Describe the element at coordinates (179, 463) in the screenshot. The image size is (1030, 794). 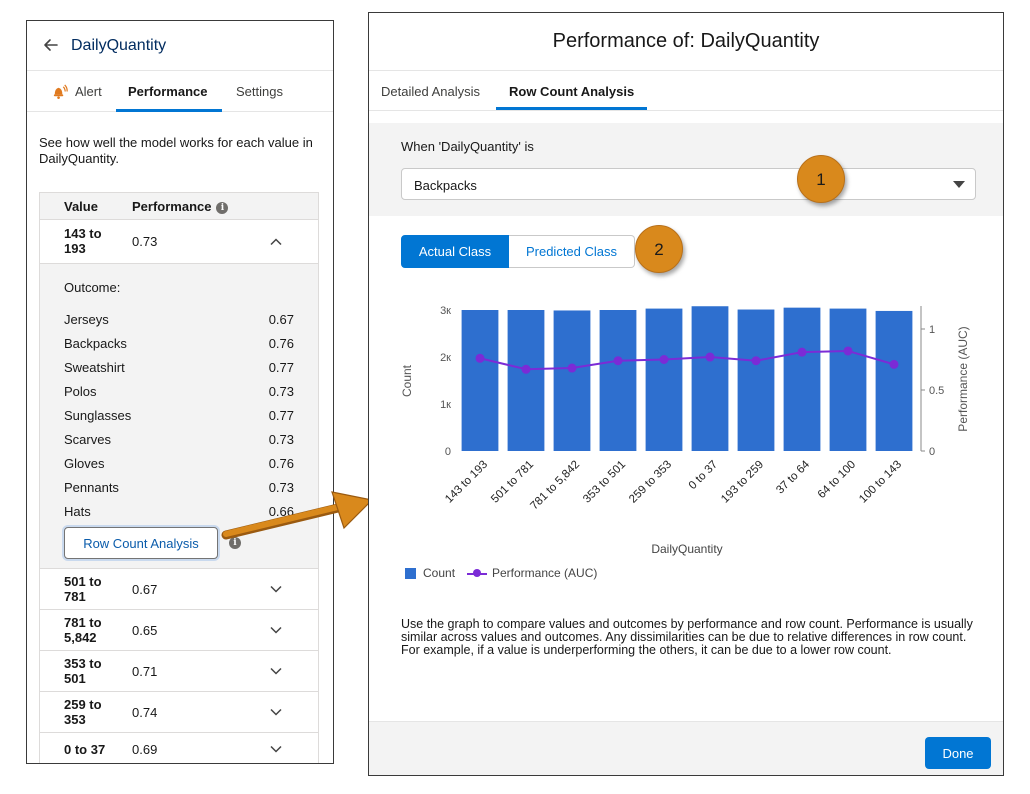
I see `outcome-item: Gloves 0.76` at that location.